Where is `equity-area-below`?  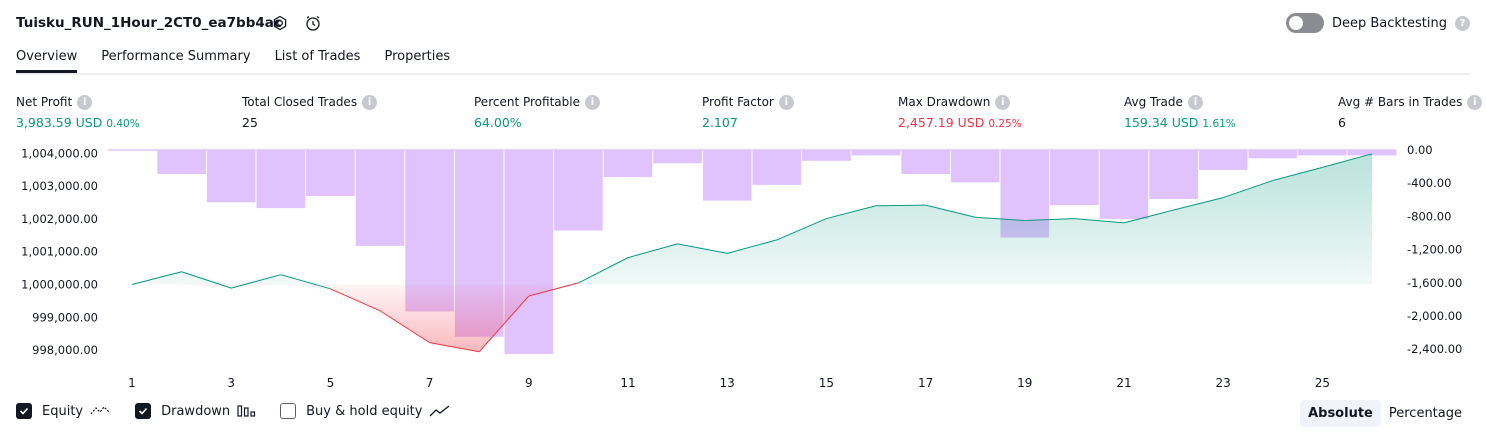 equity-area-below is located at coordinates (752, 318).